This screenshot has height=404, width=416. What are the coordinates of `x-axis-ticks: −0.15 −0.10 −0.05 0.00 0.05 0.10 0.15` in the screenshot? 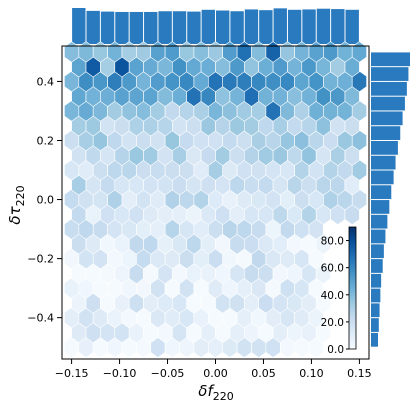 It's located at (213, 369).